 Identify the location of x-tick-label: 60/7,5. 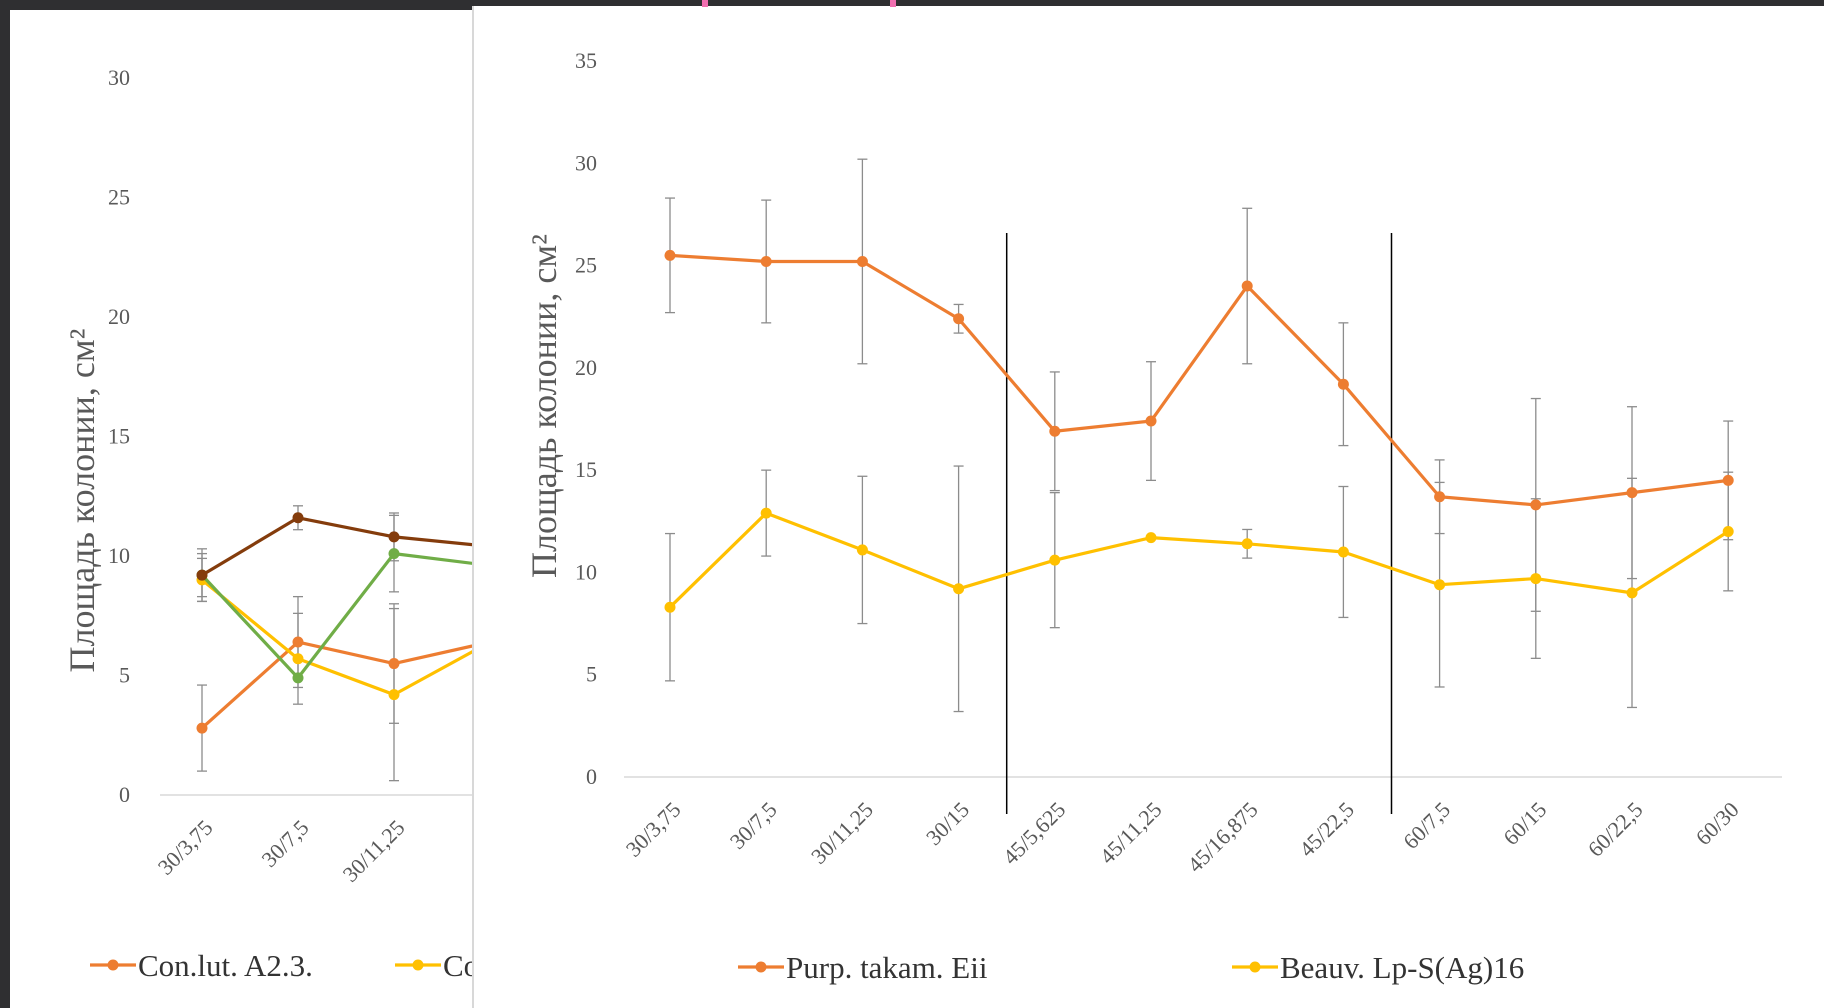
(1426, 825).